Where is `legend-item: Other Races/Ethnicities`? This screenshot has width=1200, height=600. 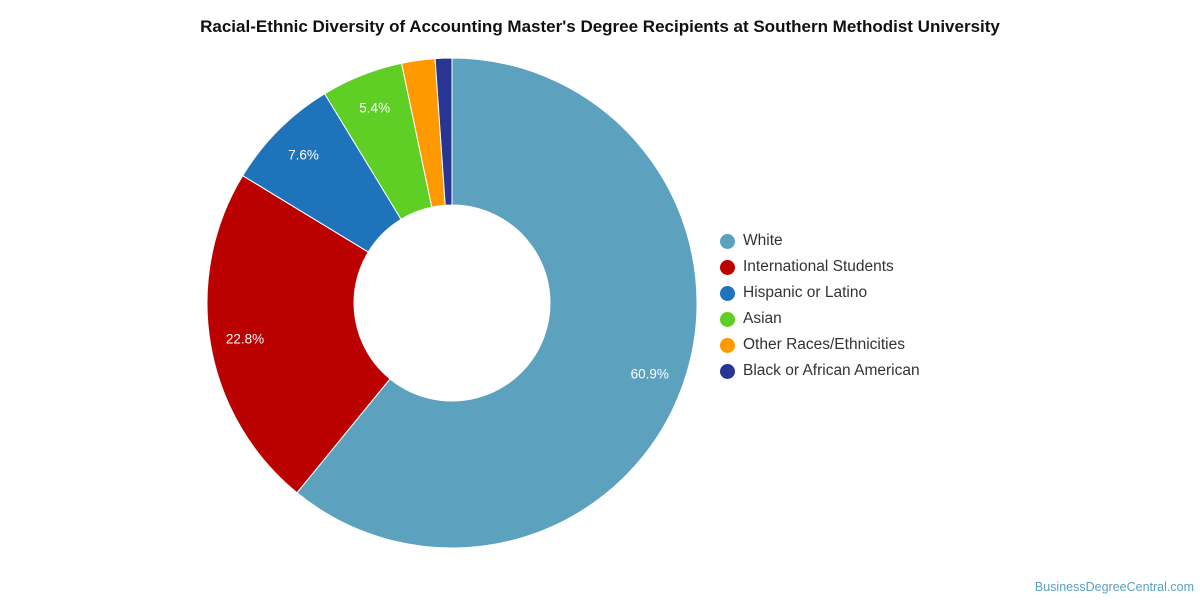 legend-item: Other Races/Ethnicities is located at coordinates (820, 345).